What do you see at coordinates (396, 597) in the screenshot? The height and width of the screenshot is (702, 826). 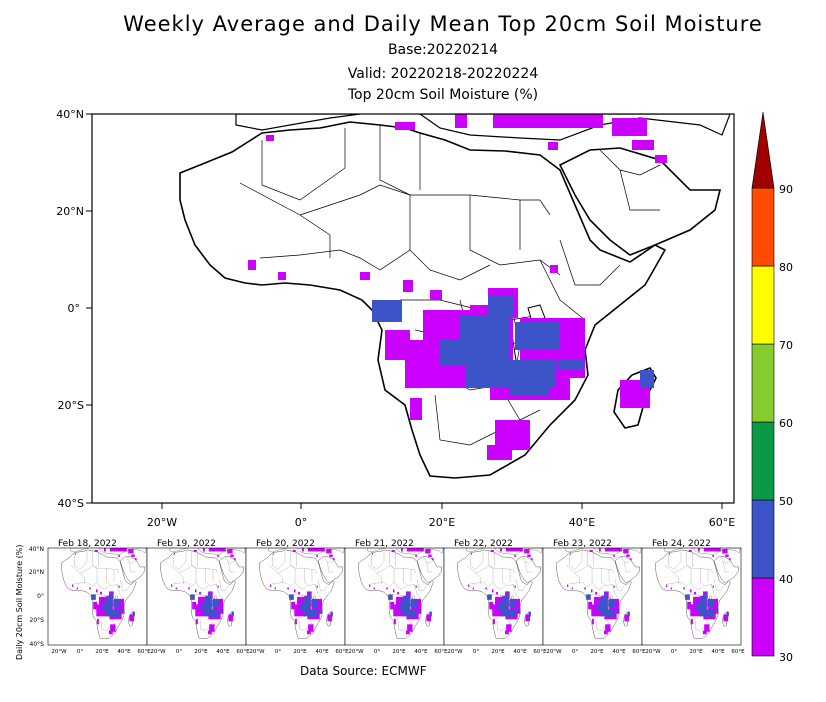 I see `daily-panel: Feb 21, 2022 20°W 0° 20°E 40°E 60°E` at bounding box center [396, 597].